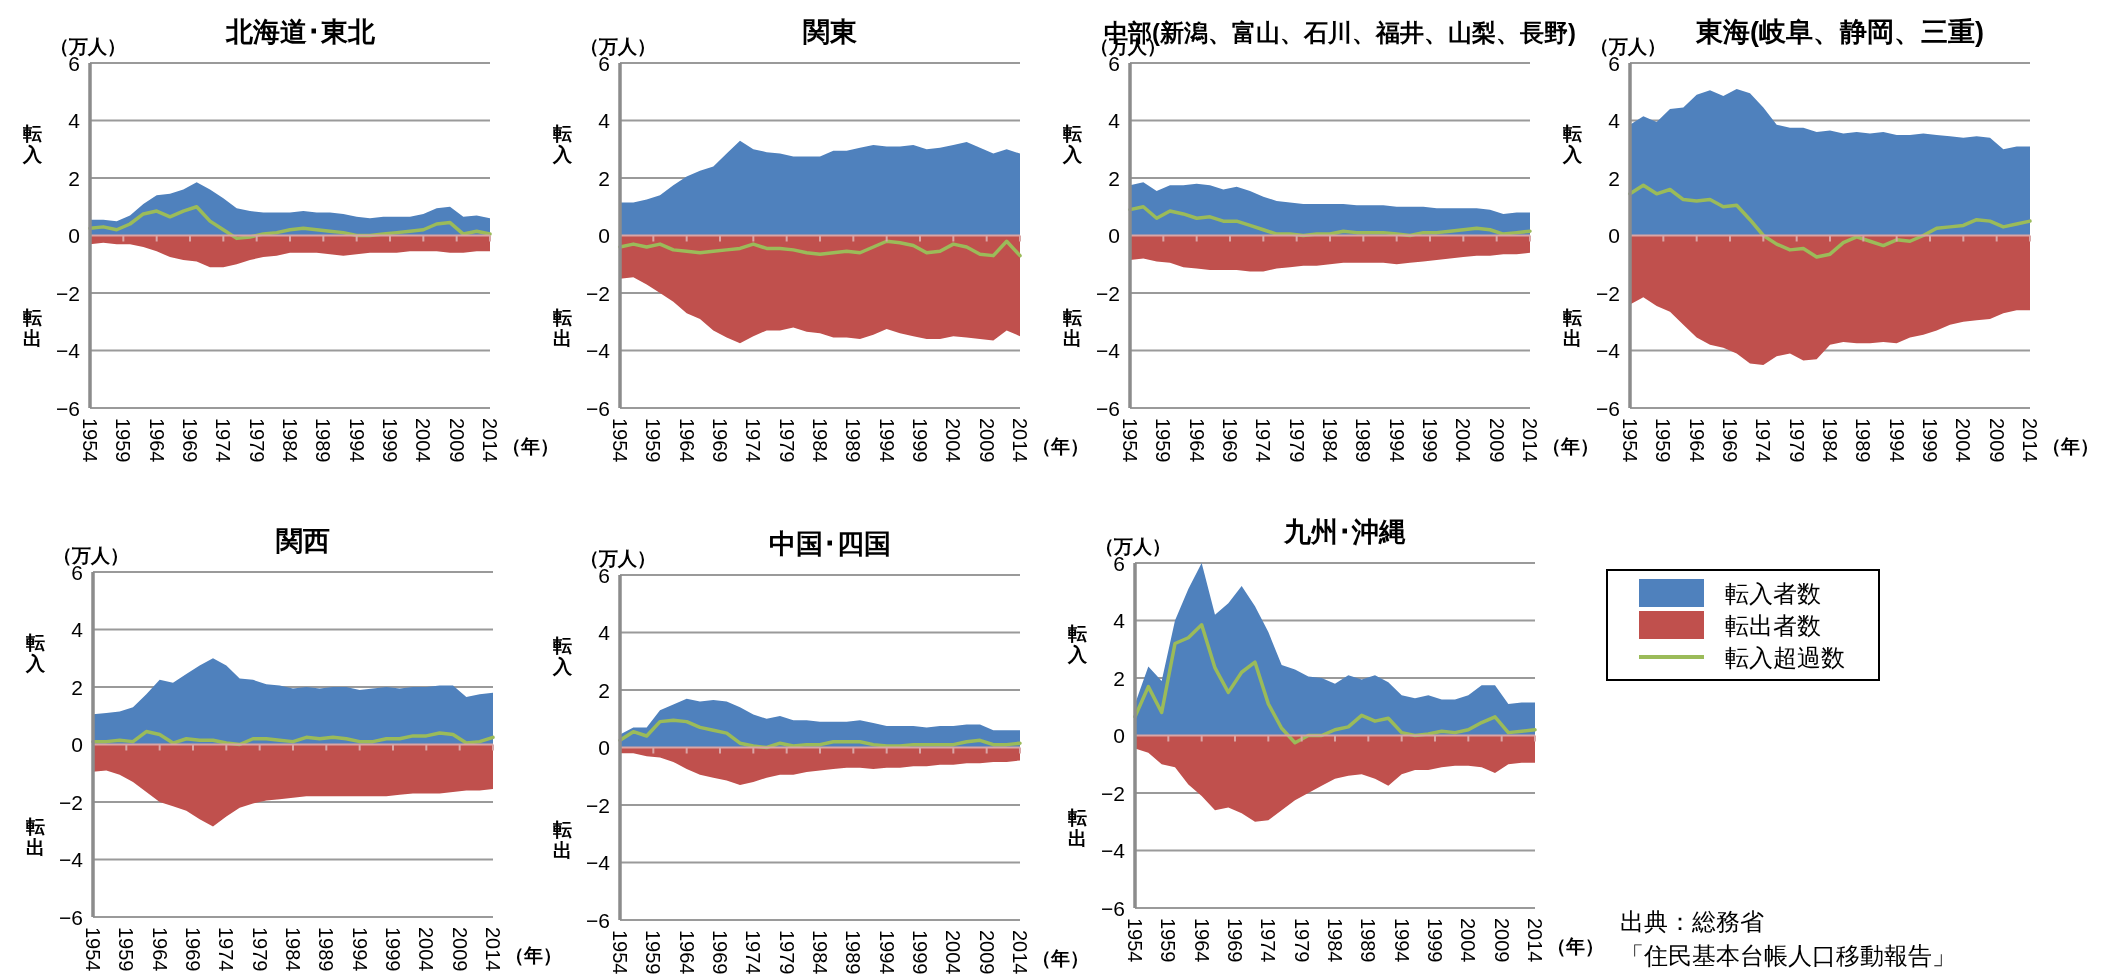  What do you see at coordinates (1773, 625) in the screenshot?
I see `legend-label: 転出者数` at bounding box center [1773, 625].